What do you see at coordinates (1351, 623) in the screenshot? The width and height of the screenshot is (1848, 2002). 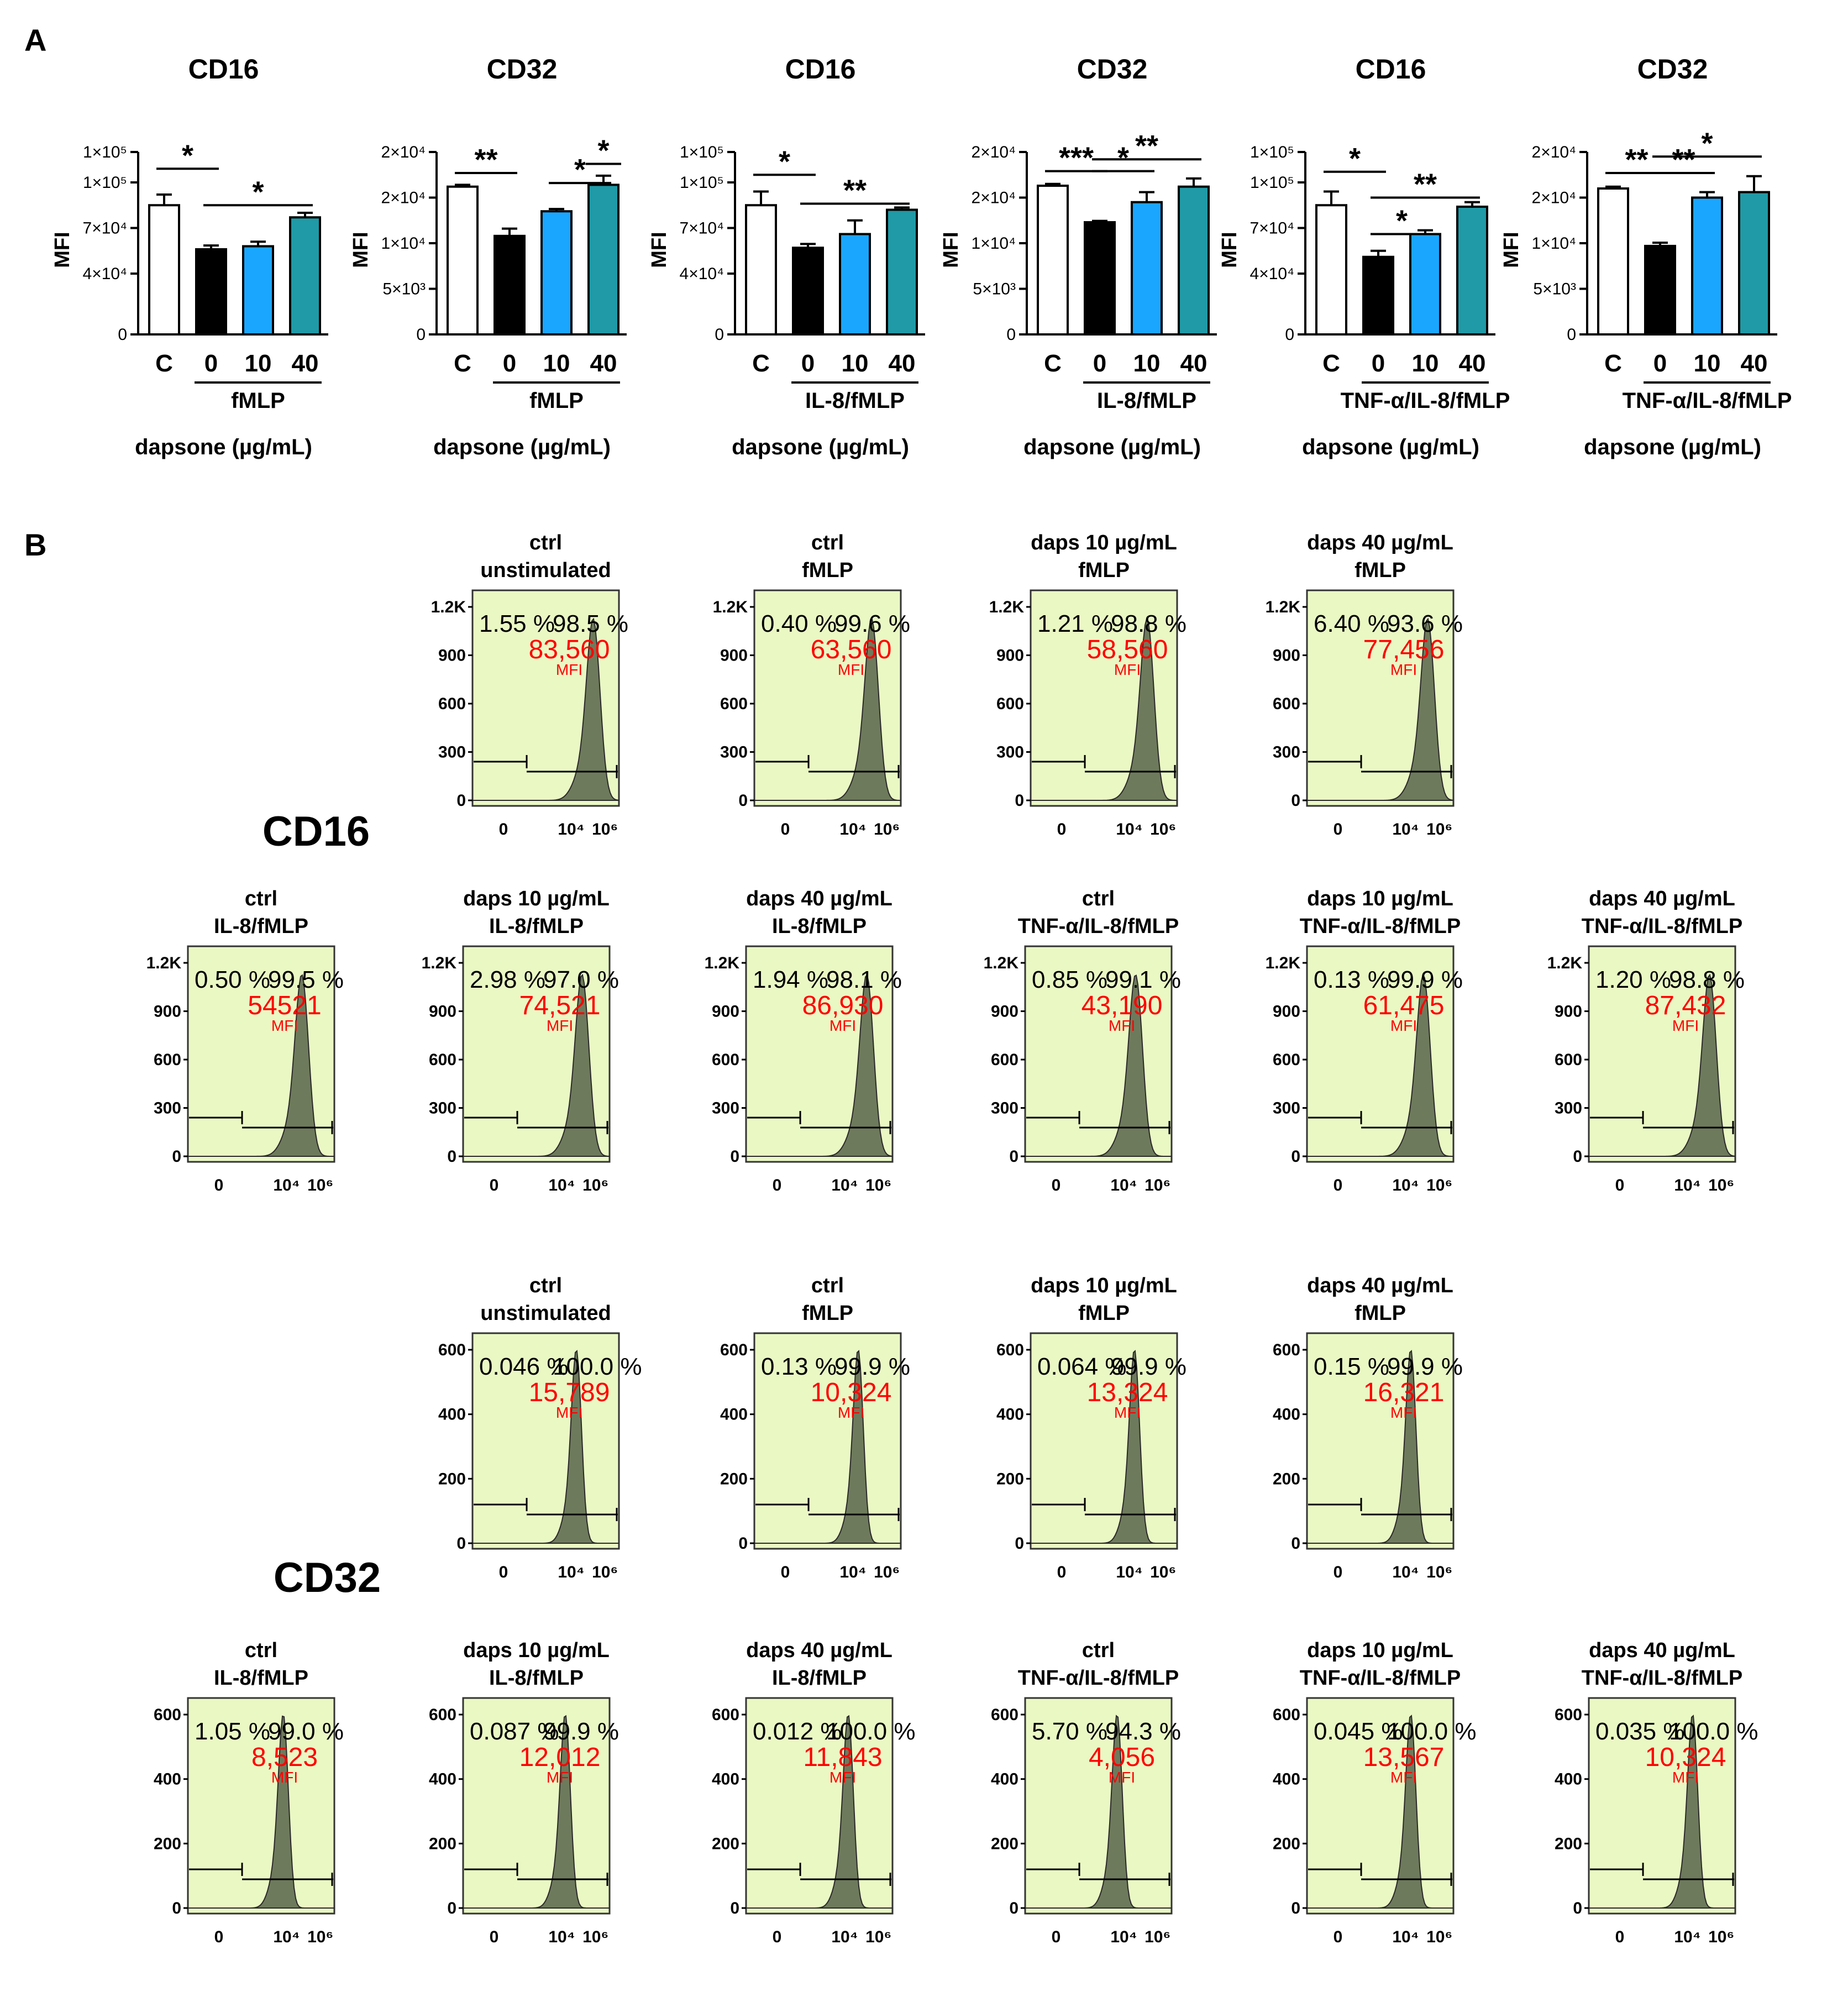 I see `percent-negative: 6.40 %` at bounding box center [1351, 623].